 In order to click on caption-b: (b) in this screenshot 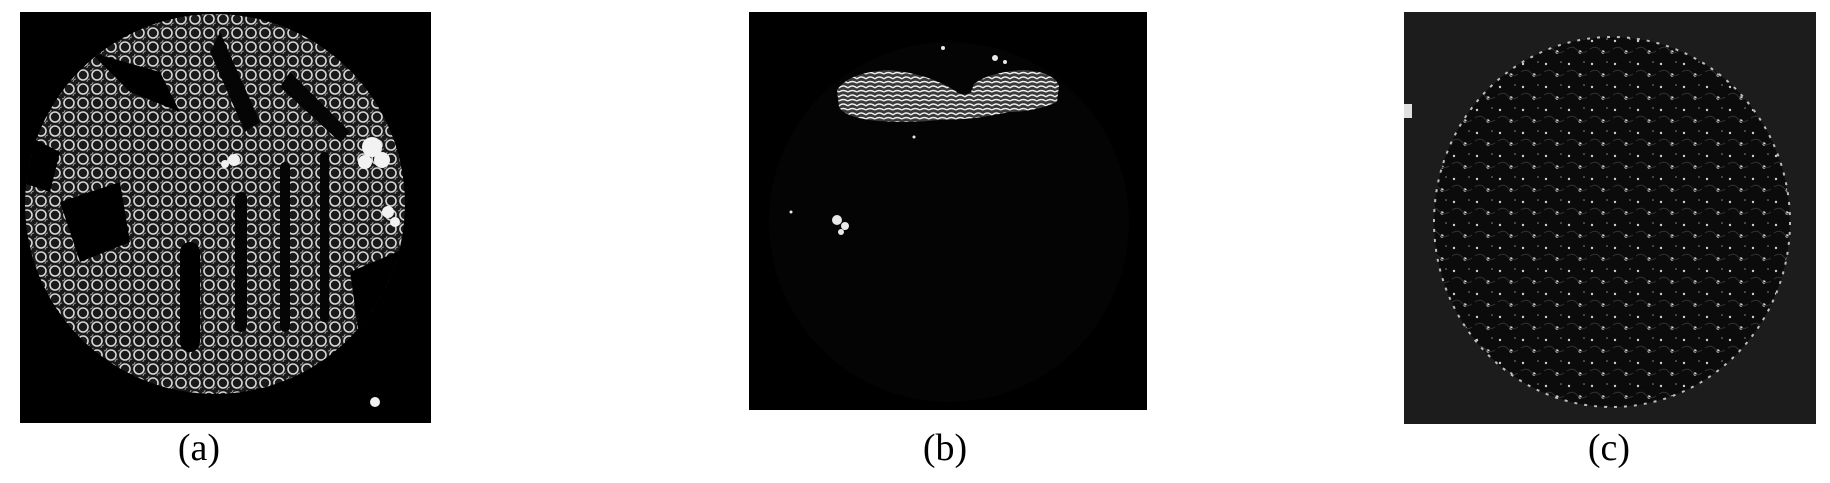, I will do `click(945, 448)`.